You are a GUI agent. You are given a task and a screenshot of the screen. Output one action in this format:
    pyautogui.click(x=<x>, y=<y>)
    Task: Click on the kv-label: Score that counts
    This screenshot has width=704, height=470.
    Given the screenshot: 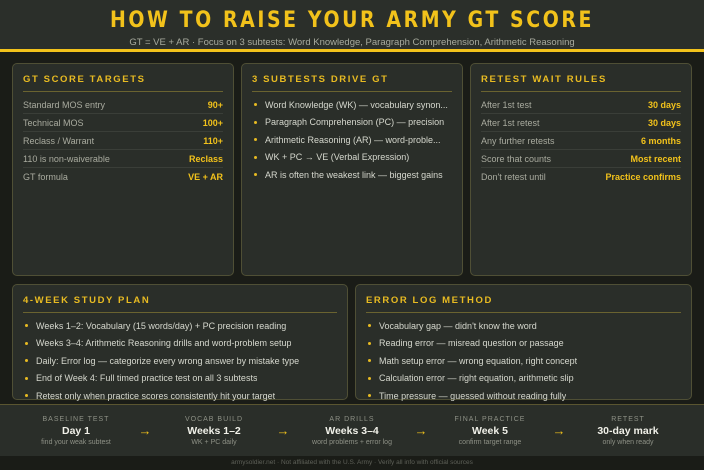 What is the action you would take?
    pyautogui.click(x=516, y=158)
    